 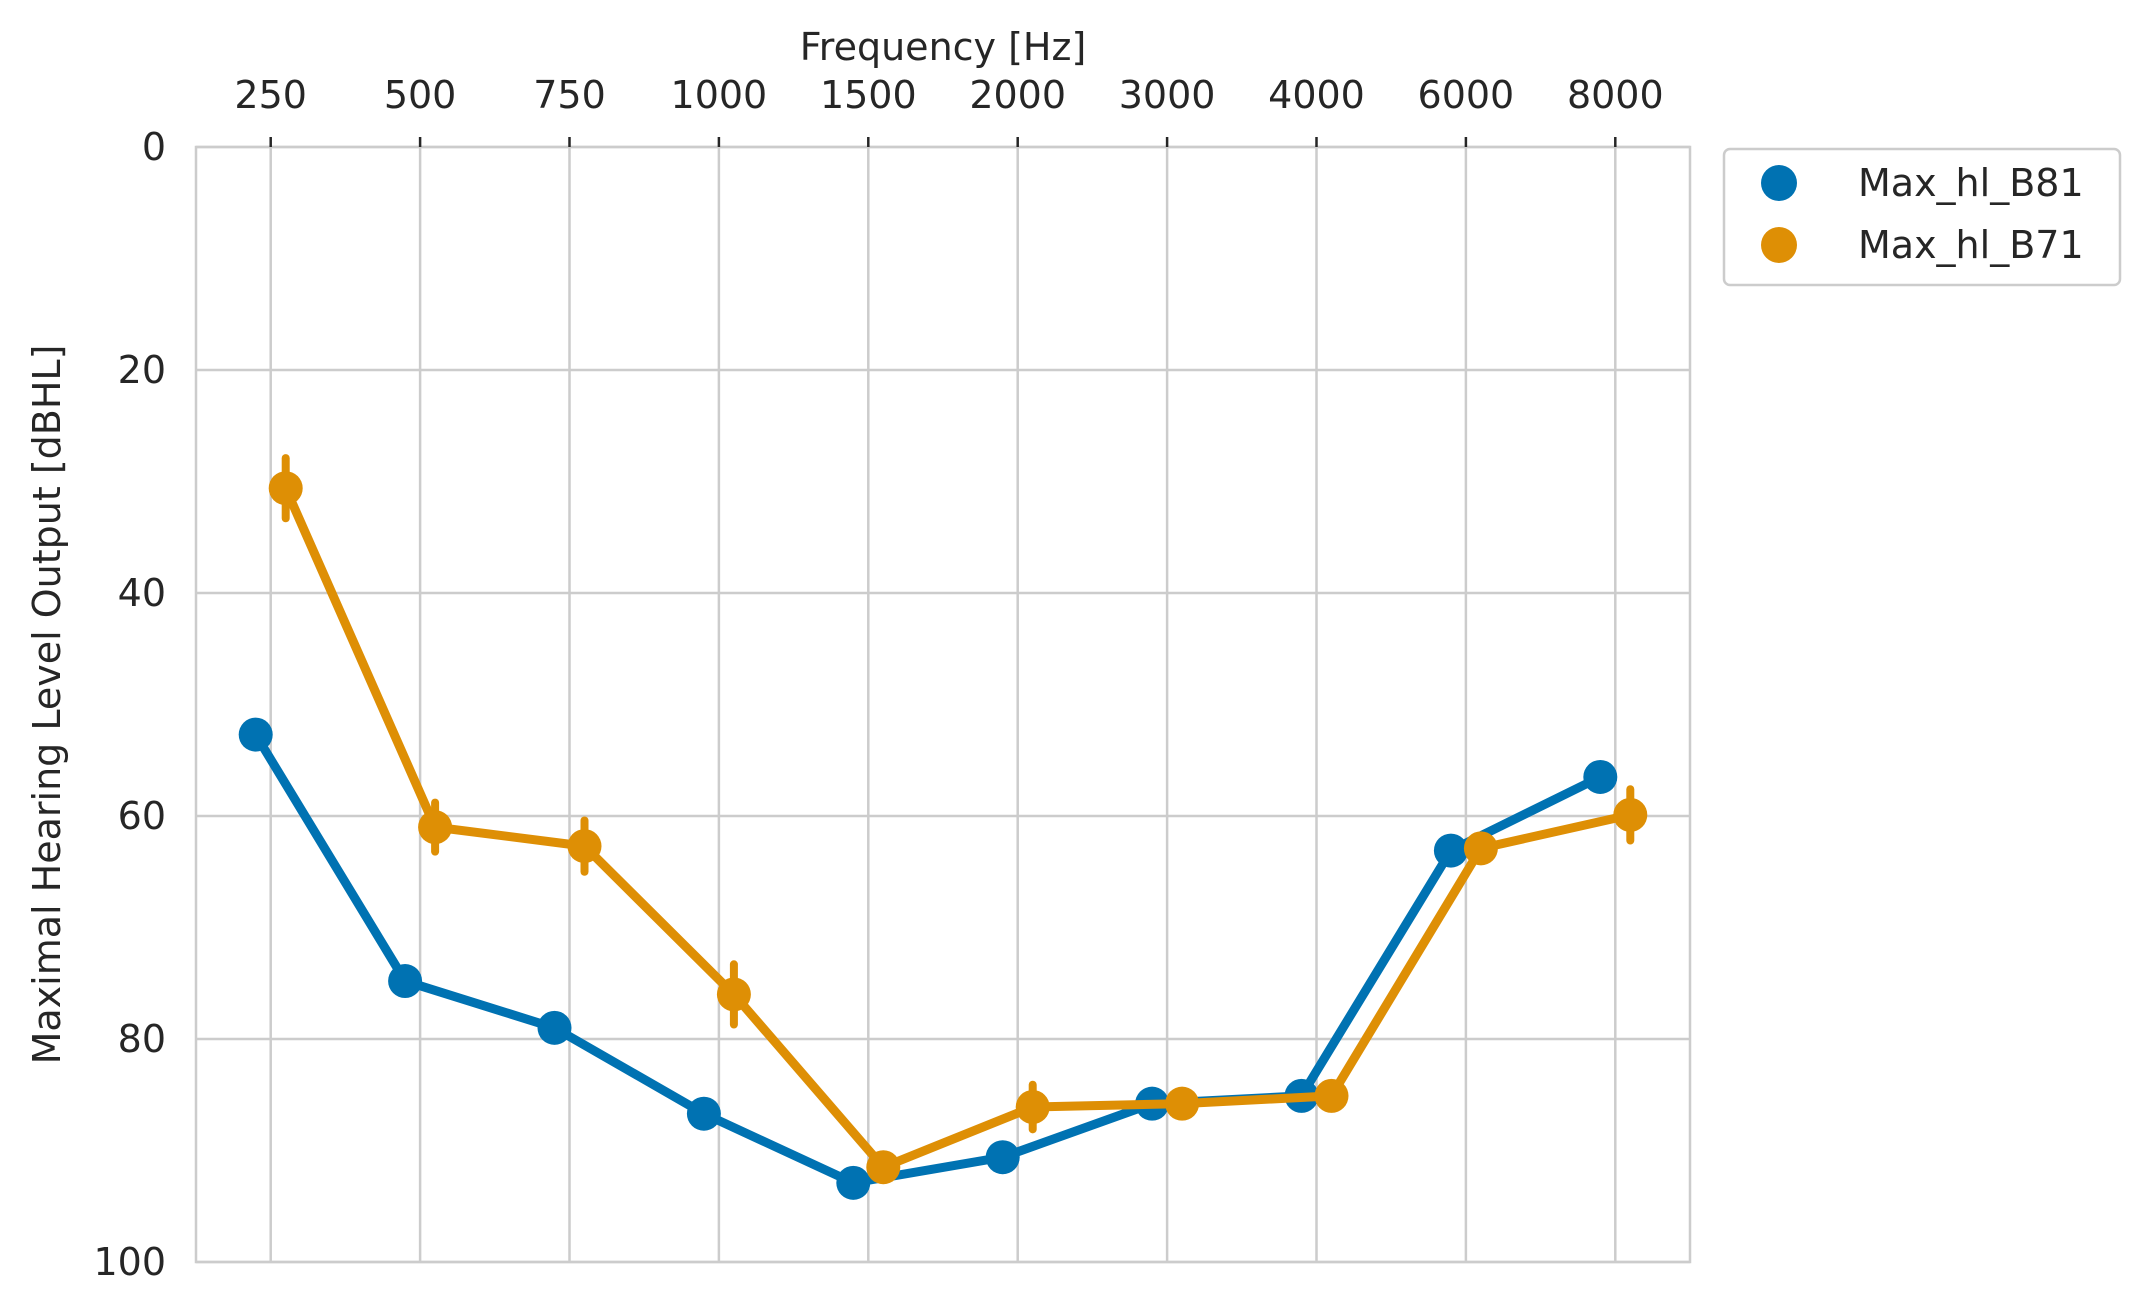 I want to click on legend: Max_hl_B81 Max_hl_B71, so click(x=1922, y=217).